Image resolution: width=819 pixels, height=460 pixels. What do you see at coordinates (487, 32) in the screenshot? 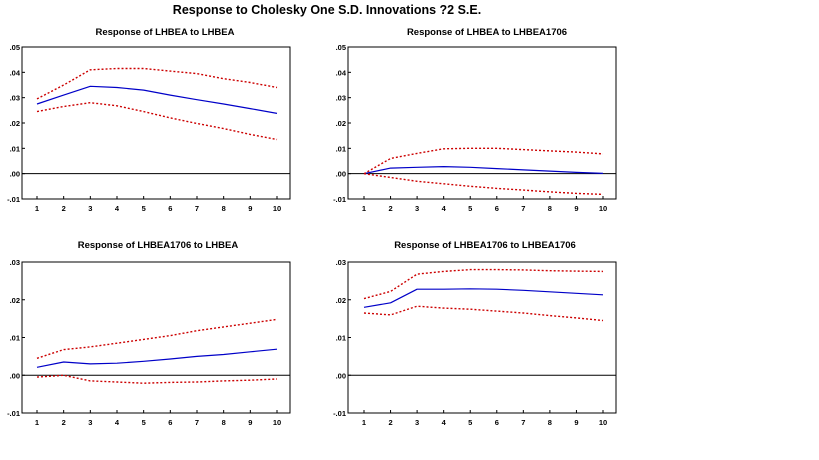
I see `panel-title: Response of LHBEA to LHBEA1706` at bounding box center [487, 32].